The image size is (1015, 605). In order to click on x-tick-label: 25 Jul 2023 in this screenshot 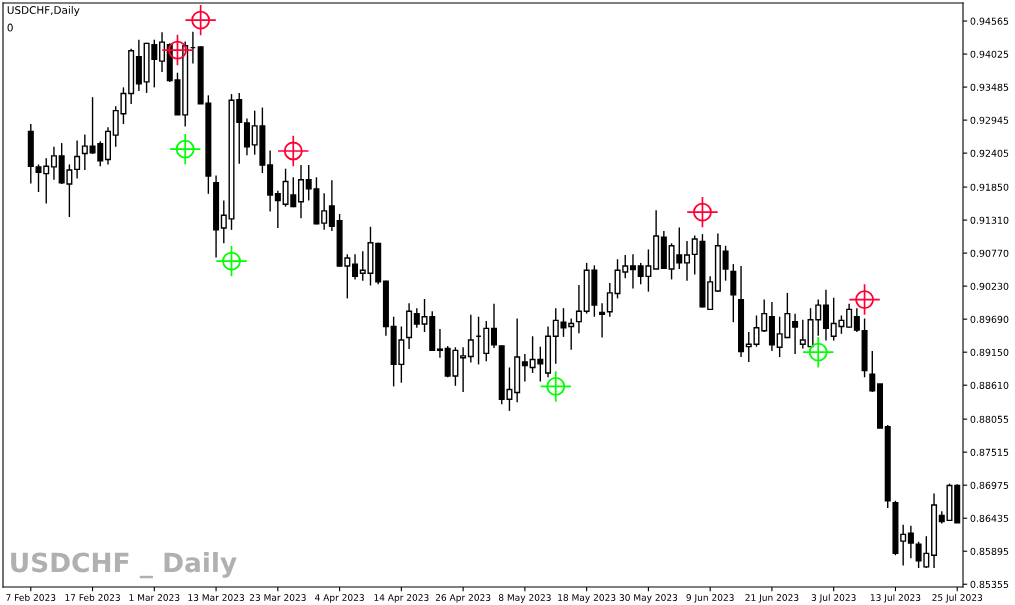, I will do `click(957, 598)`.